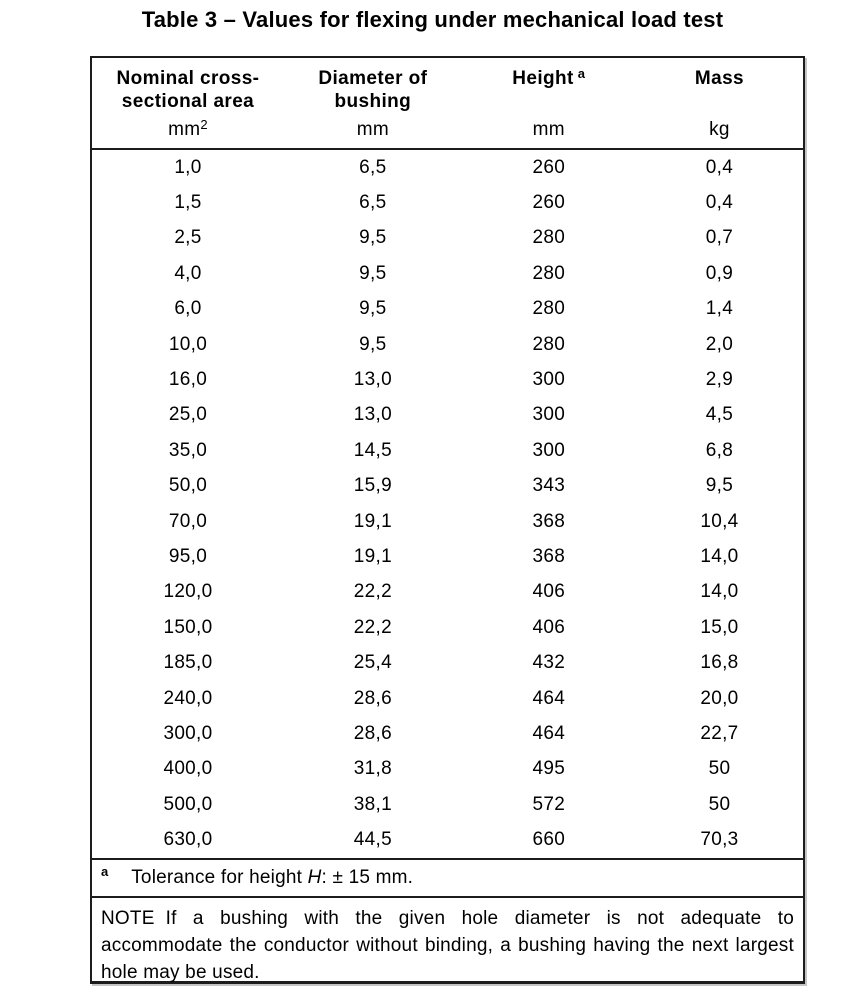  I want to click on table-cell: 150,0, so click(188, 627).